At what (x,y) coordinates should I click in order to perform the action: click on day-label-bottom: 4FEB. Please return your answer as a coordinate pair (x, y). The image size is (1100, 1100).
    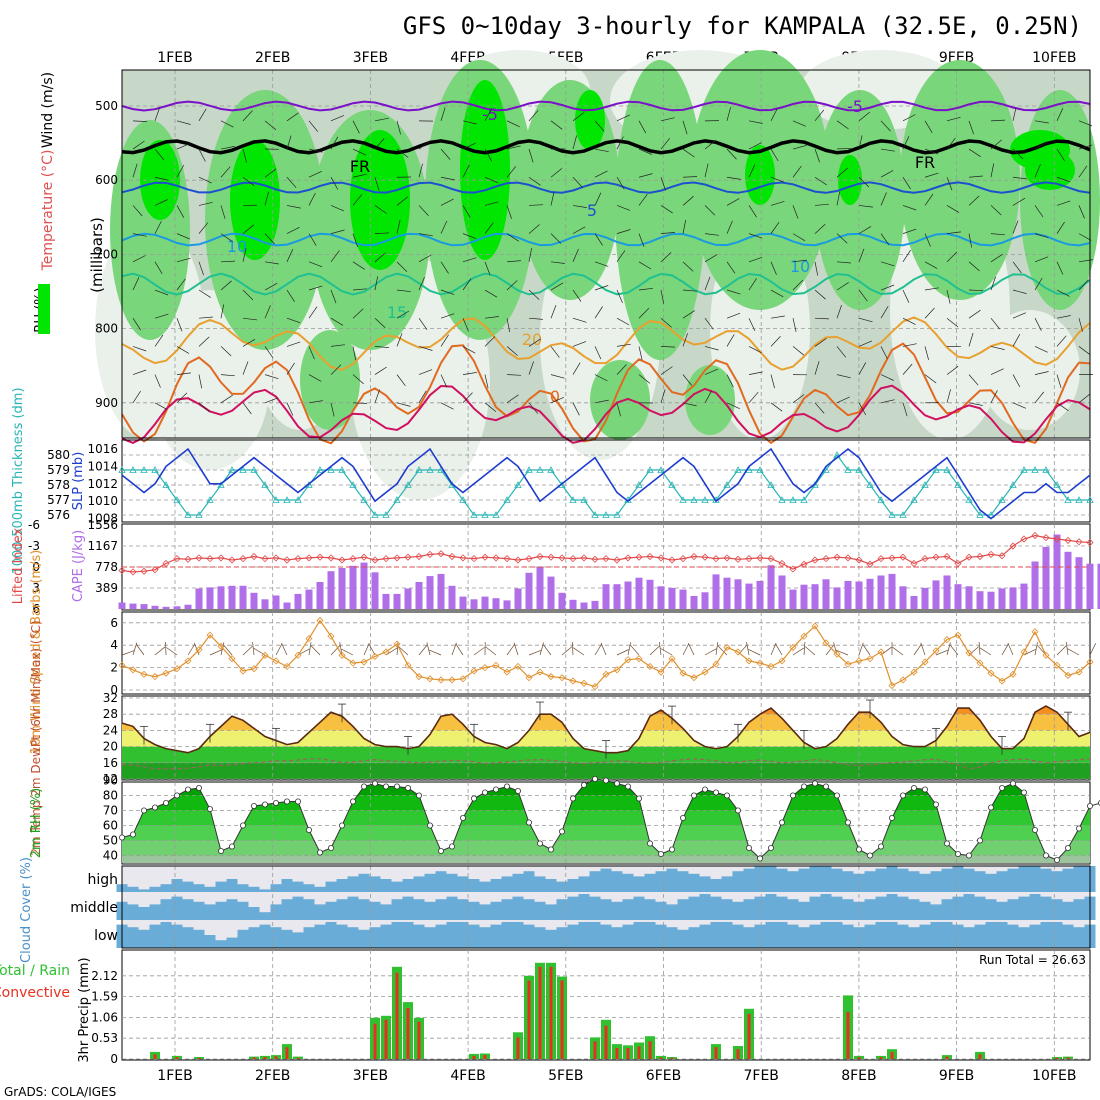
    Looking at the image, I should click on (467, 1076).